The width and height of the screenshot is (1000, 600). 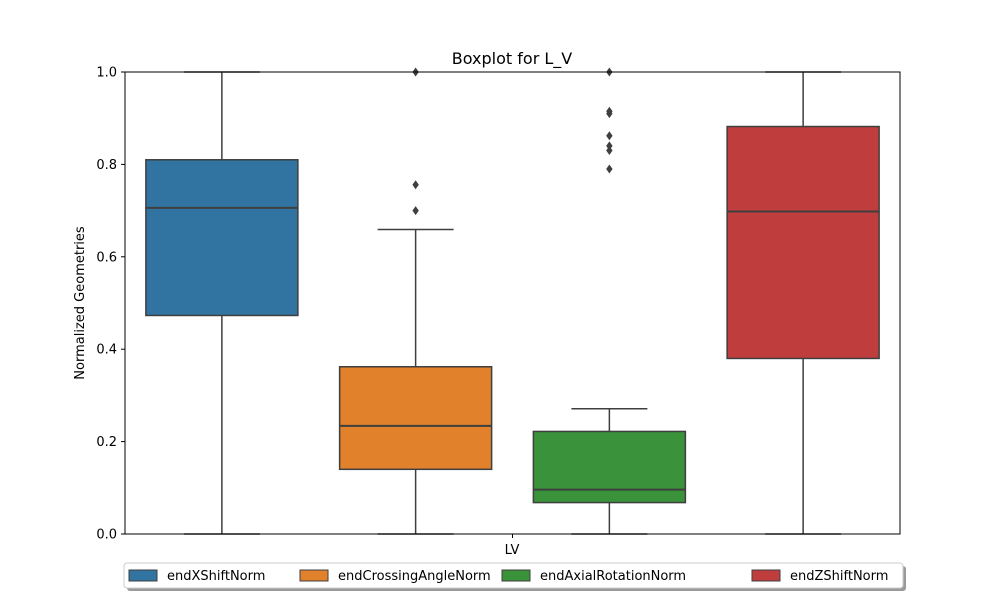 I want to click on box-endZShiftNorm, so click(x=803, y=303).